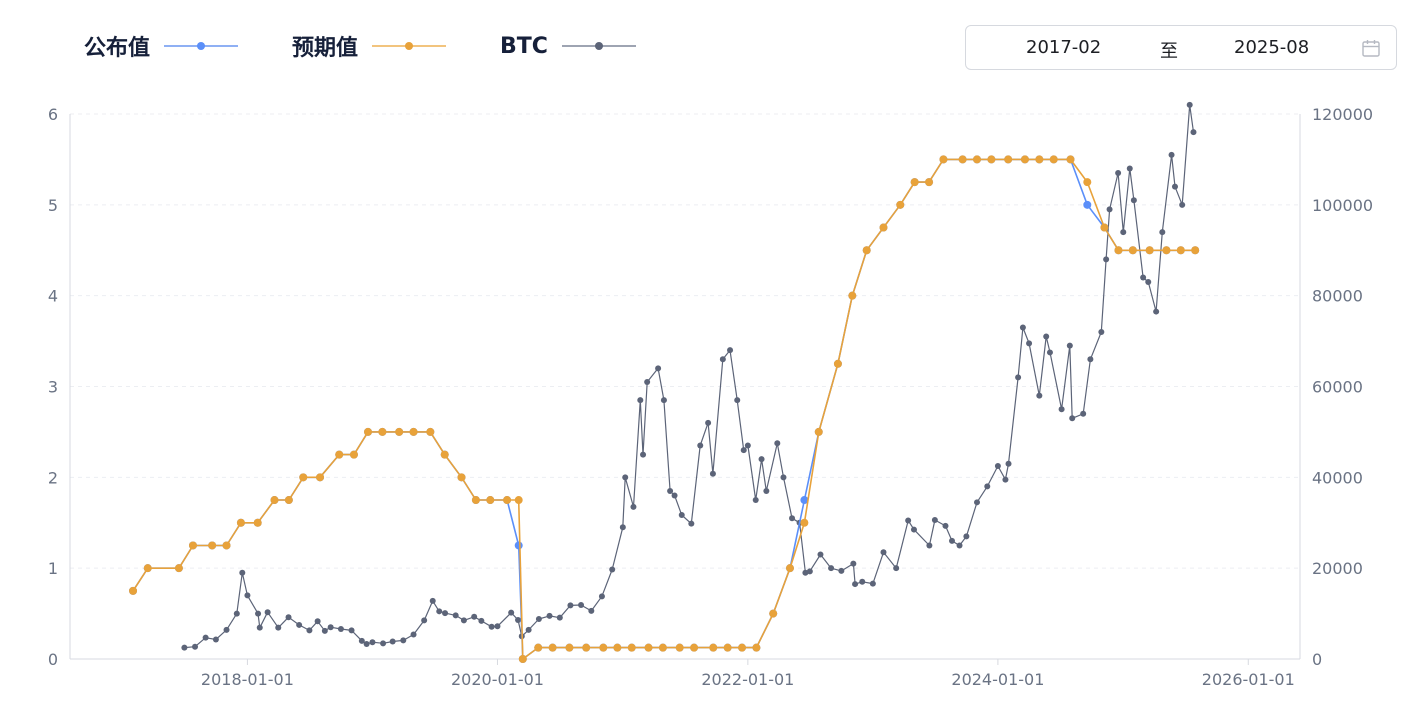 Image resolution: width=1421 pixels, height=723 pixels. I want to click on x-tick-label: 2026-01-01, so click(1248, 679).